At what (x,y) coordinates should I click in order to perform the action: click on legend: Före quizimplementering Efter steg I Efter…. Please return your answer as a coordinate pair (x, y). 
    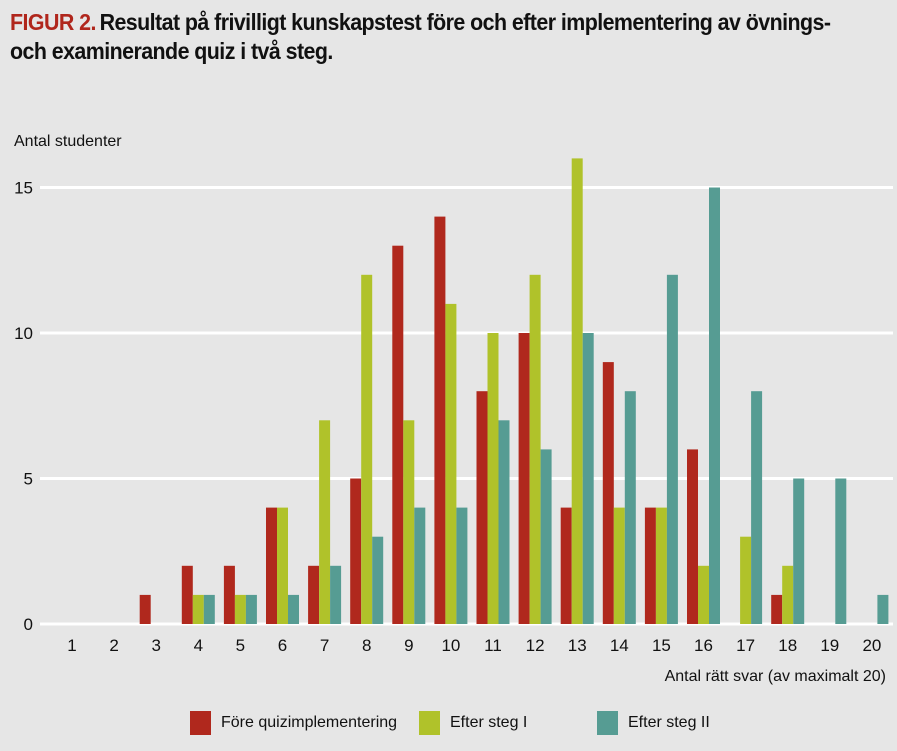
    Looking at the image, I should click on (448, 724).